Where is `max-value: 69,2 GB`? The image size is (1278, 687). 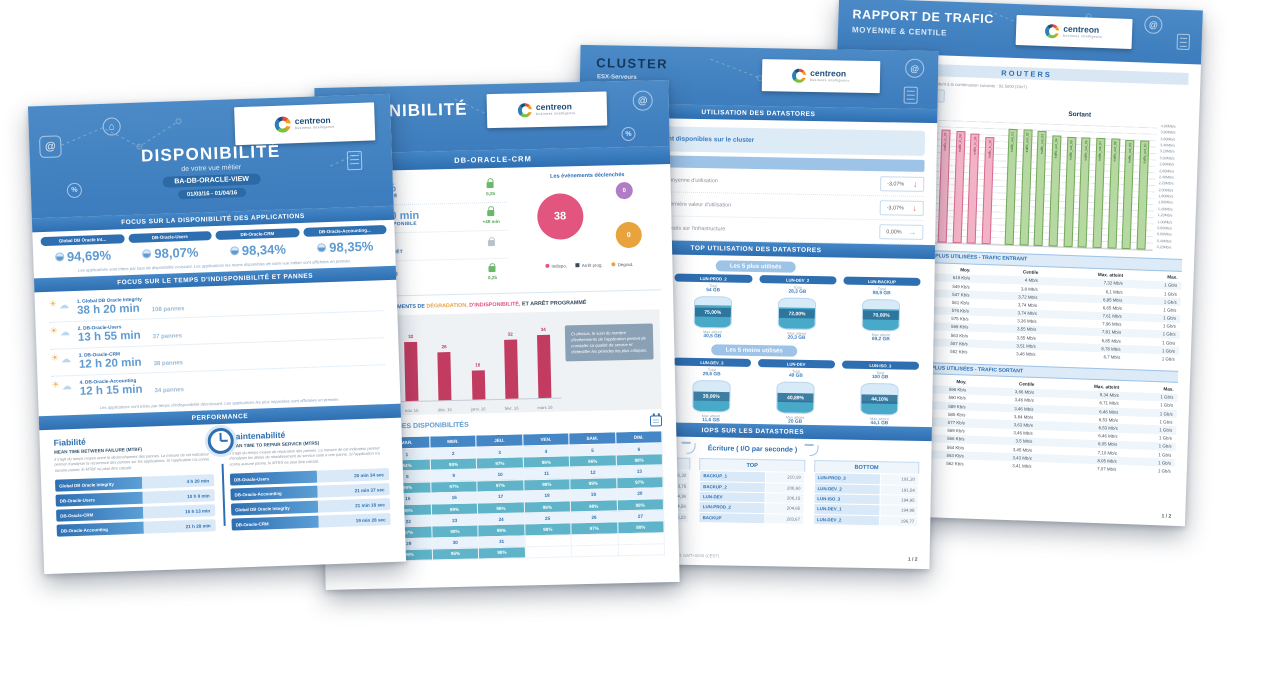 max-value: 69,2 GB is located at coordinates (880, 340).